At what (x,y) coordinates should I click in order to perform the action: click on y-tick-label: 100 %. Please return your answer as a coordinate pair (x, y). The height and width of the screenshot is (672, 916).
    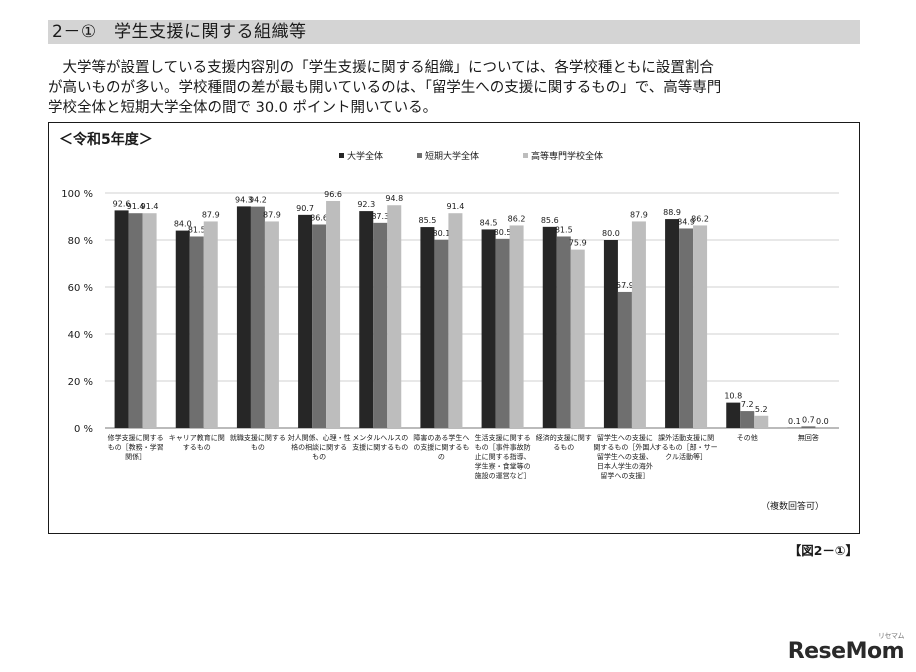
    Looking at the image, I should click on (77, 194).